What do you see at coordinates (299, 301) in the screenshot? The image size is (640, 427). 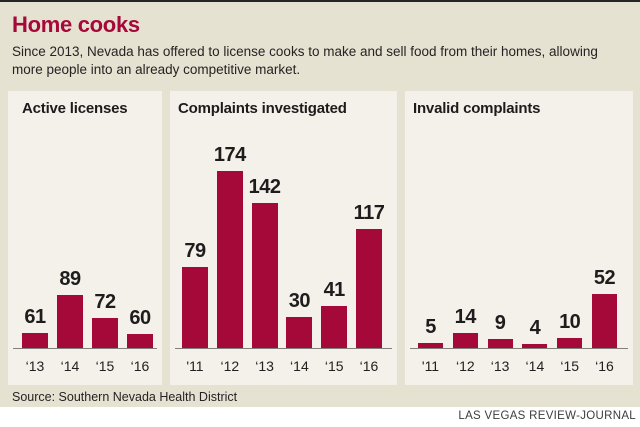 I see `bar-value-label: 30` at bounding box center [299, 301].